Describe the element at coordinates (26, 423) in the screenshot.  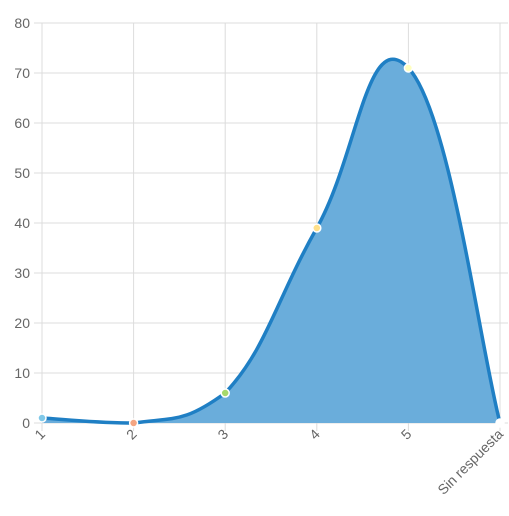
I see `y-tick-label-0: 0` at that location.